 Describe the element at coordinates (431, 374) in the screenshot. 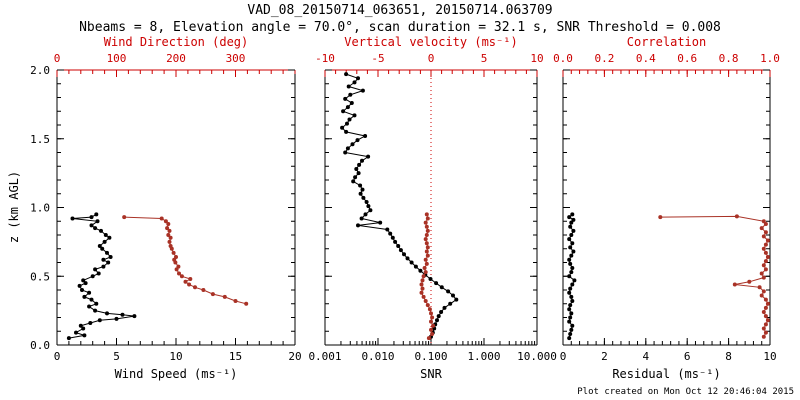

I see `x-axis-label-bottom: SNR` at that location.